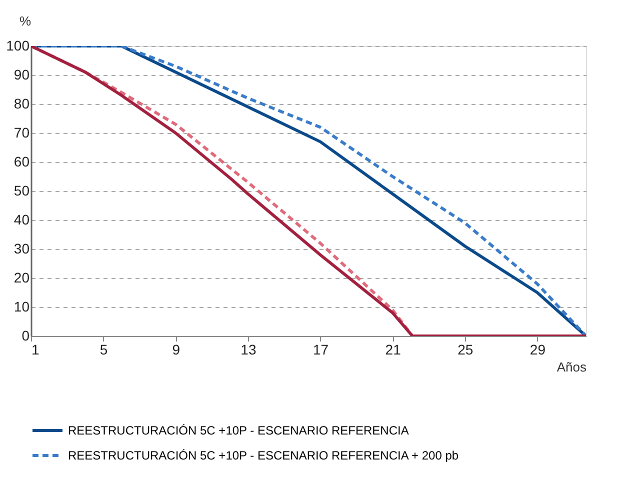 The image size is (620, 479). What do you see at coordinates (238, 431) in the screenshot?
I see `legend-label: REESTRUCTURACIÓN 5C +10P - ESCENARIO REFERENCIA` at bounding box center [238, 431].